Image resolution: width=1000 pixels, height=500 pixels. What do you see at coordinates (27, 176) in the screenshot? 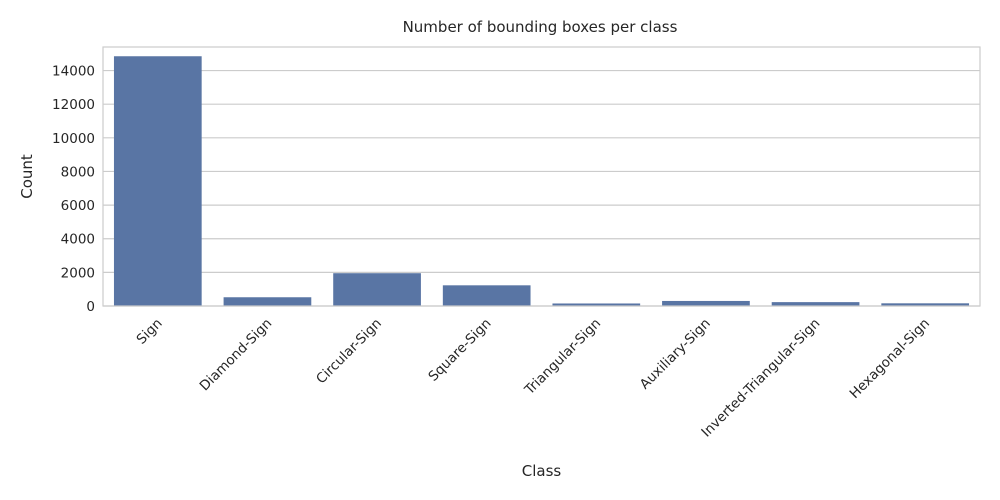
I see `y-axis-label: Count` at bounding box center [27, 176].